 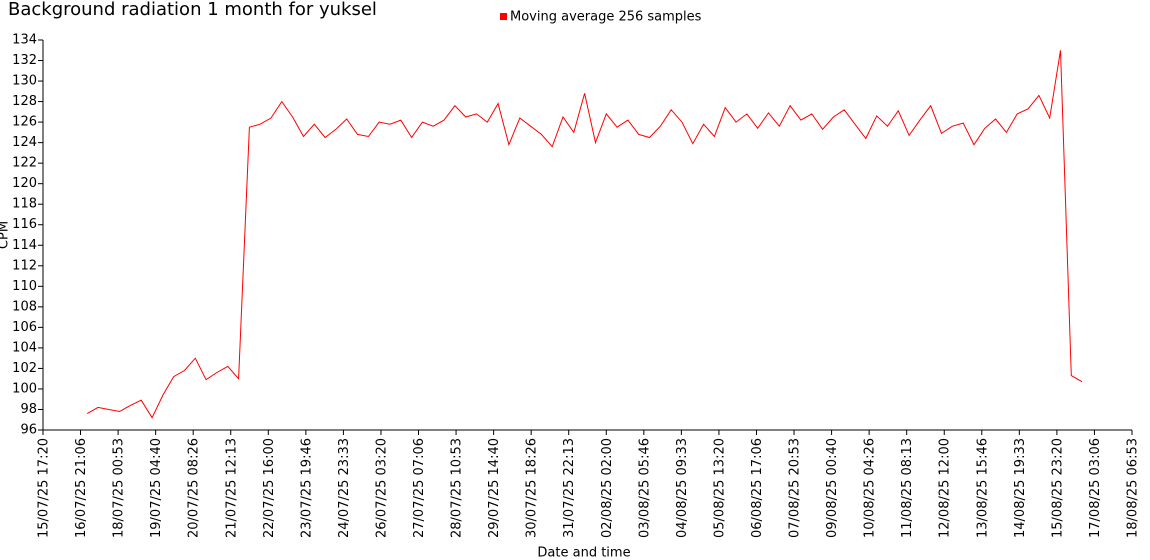 What do you see at coordinates (1095, 488) in the screenshot?
I see `x-tick-label: 17/08/25 03:06` at bounding box center [1095, 488].